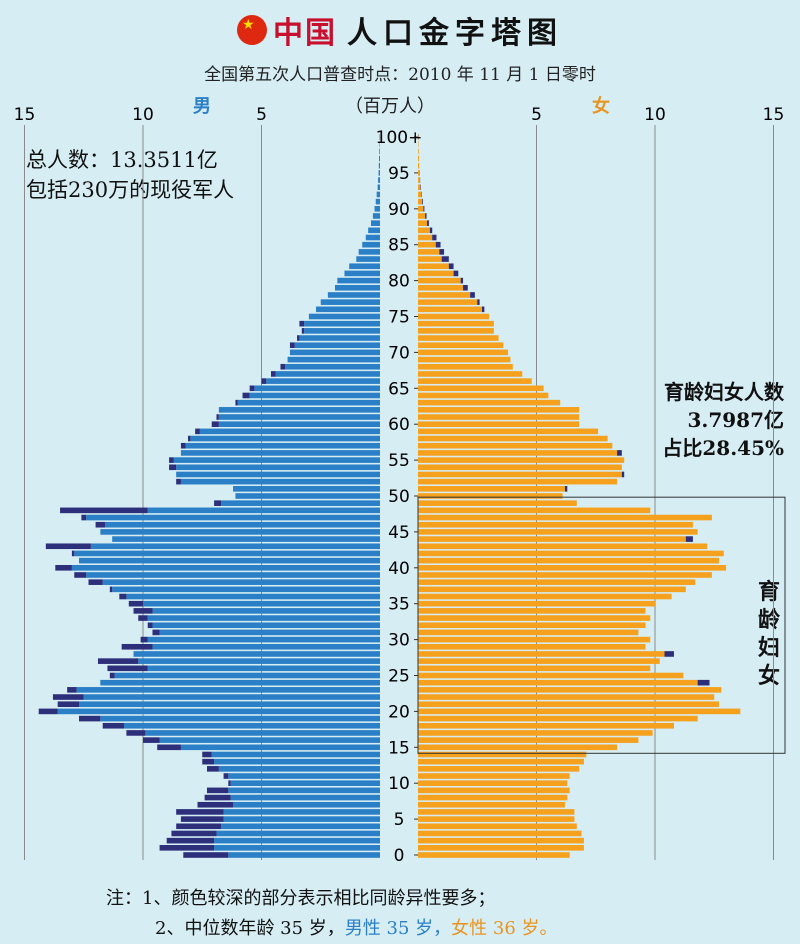  I want to click on x-tick-label-right: 15, so click(774, 115).